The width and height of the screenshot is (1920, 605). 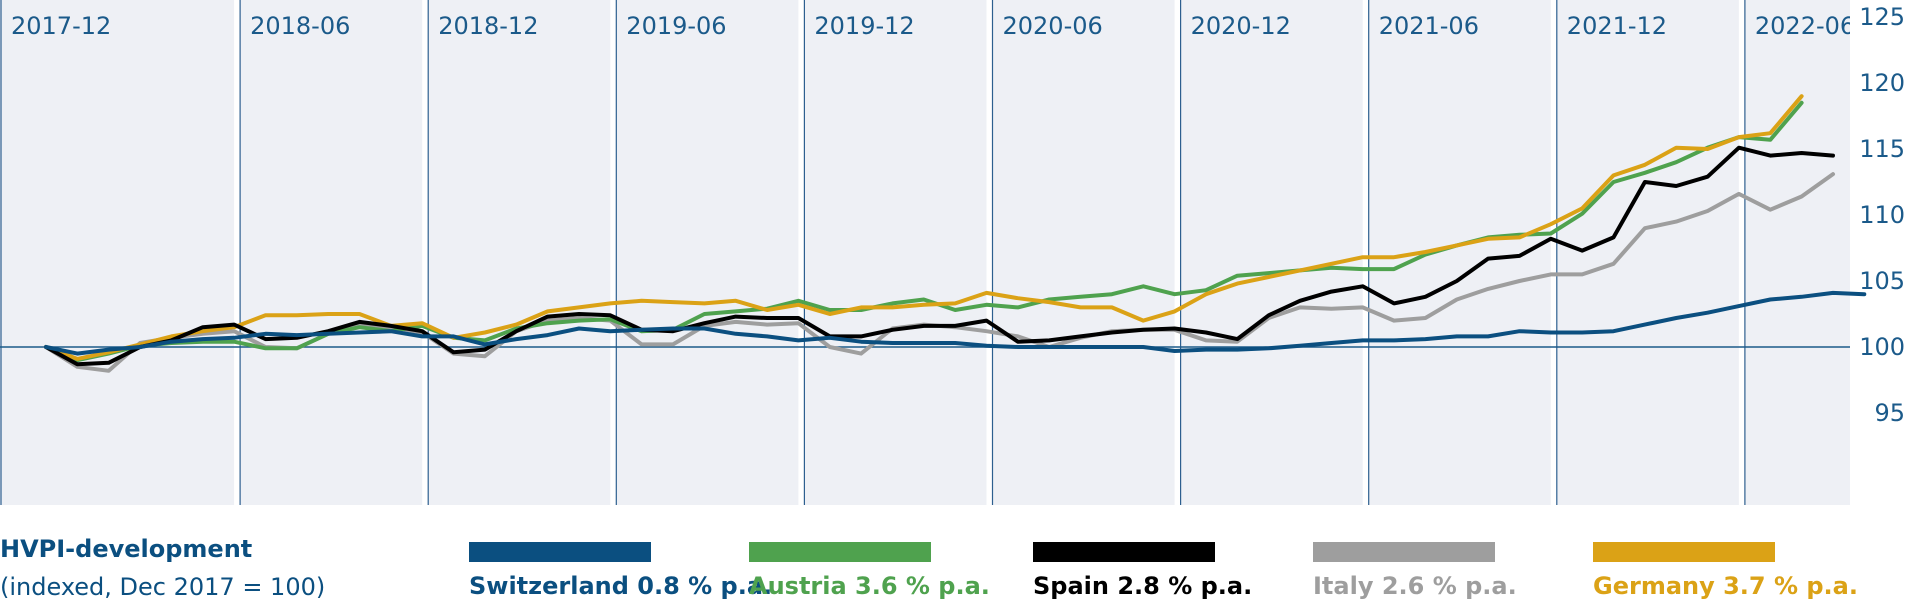 I want to click on legend-swatch-spain, so click(x=1124, y=552).